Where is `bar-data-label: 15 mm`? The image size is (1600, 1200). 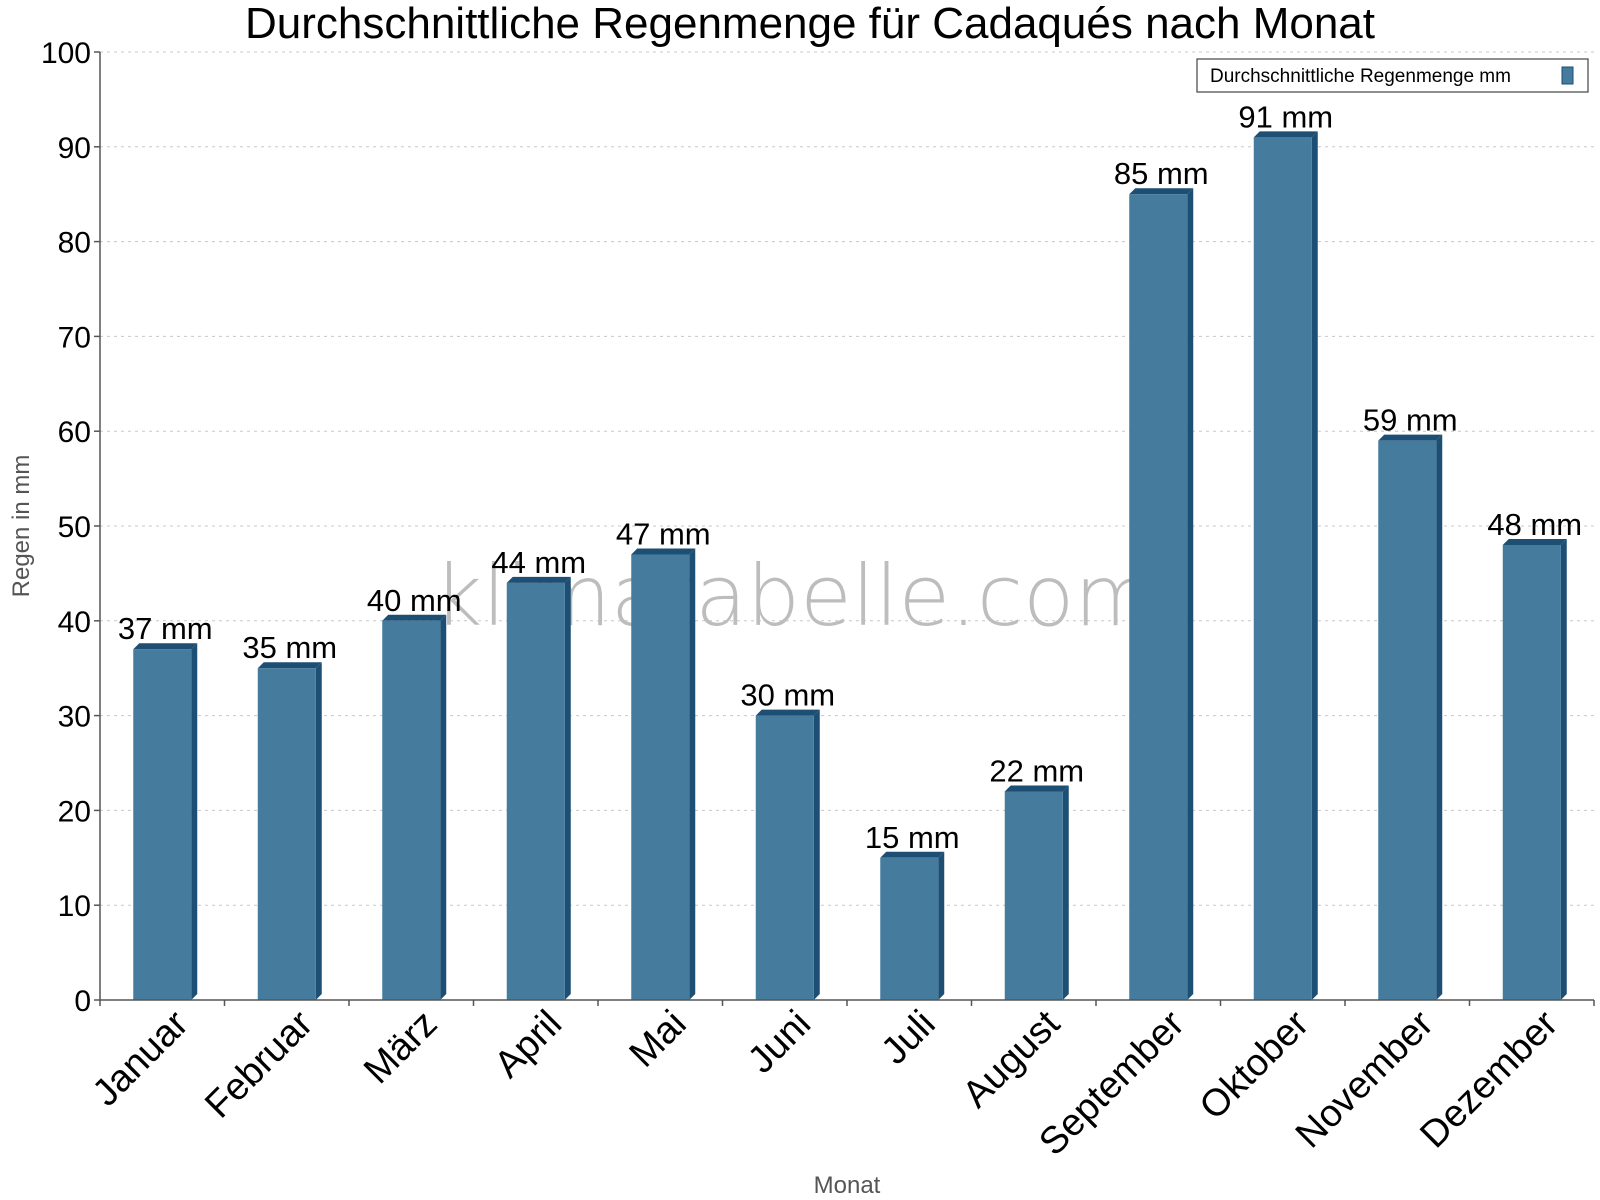
bar-data-label: 15 mm is located at coordinates (912, 837).